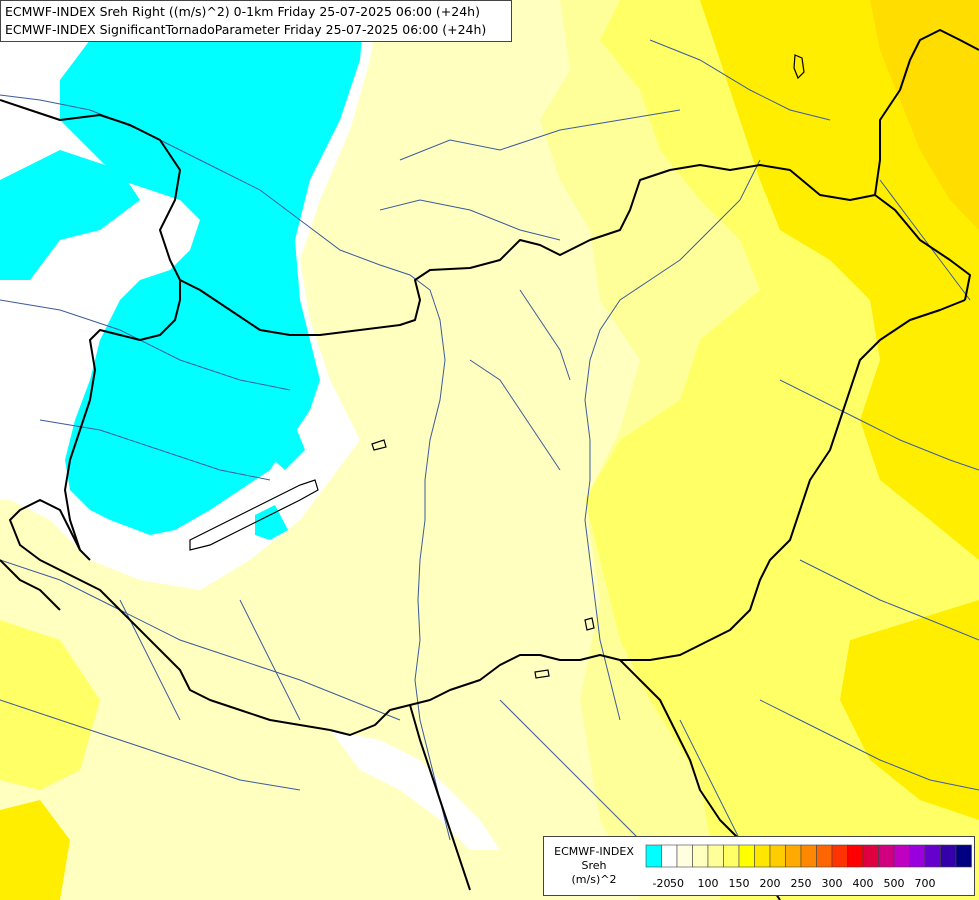 The height and width of the screenshot is (900, 979). I want to click on legend-title-line-3: (m/s)^2, so click(594, 879).